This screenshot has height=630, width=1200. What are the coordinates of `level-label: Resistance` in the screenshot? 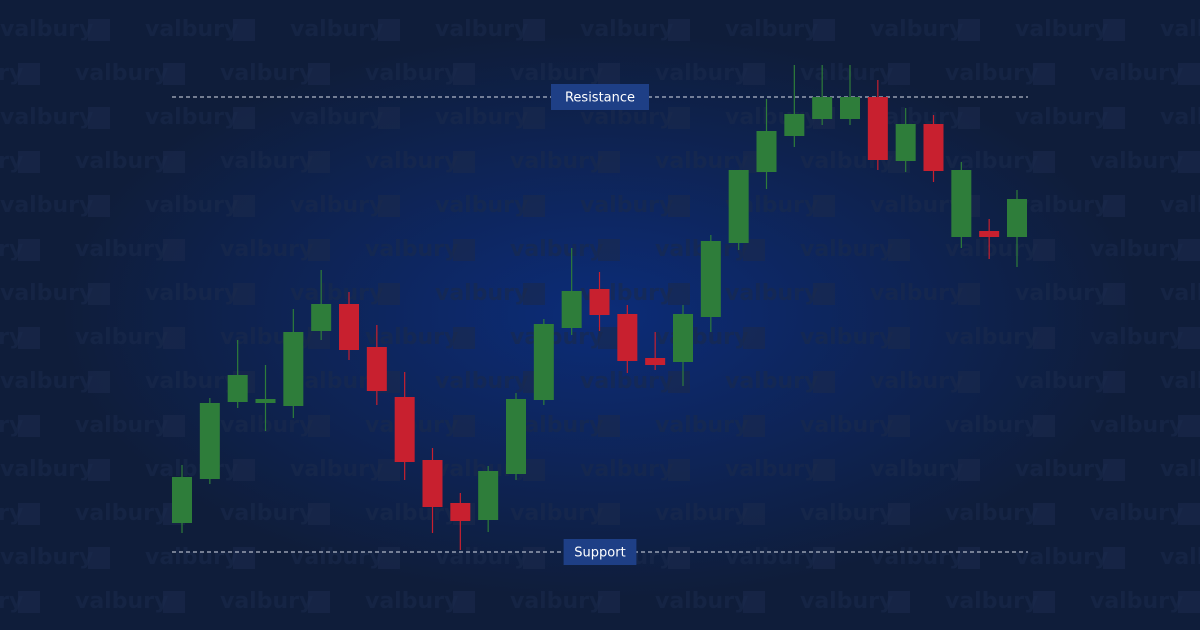 It's located at (600, 98).